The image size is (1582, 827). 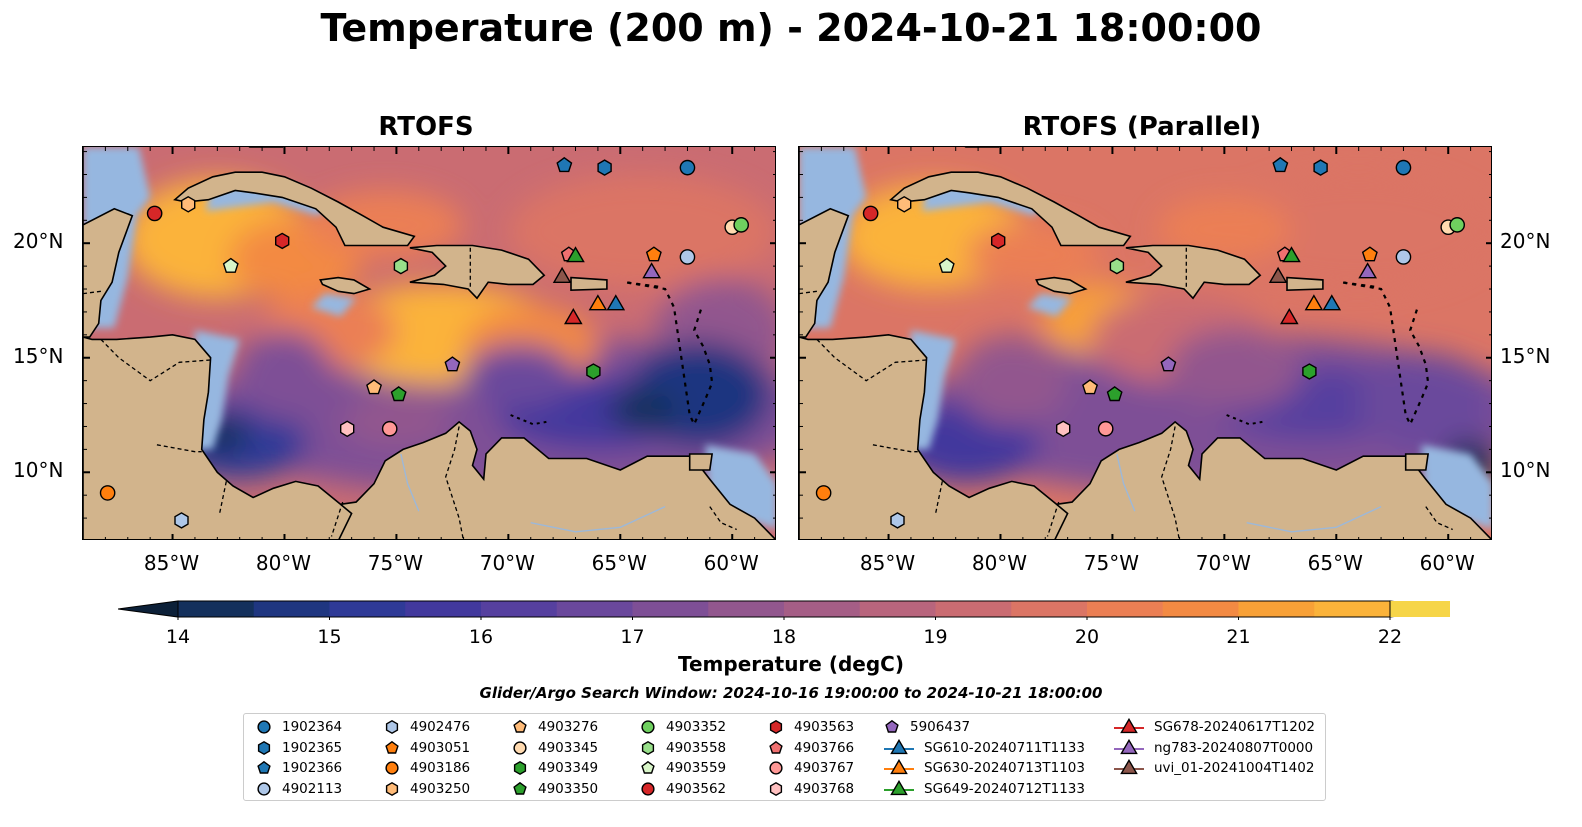 What do you see at coordinates (652, 270) in the screenshot?
I see `observation-ng783-20240807T0000` at bounding box center [652, 270].